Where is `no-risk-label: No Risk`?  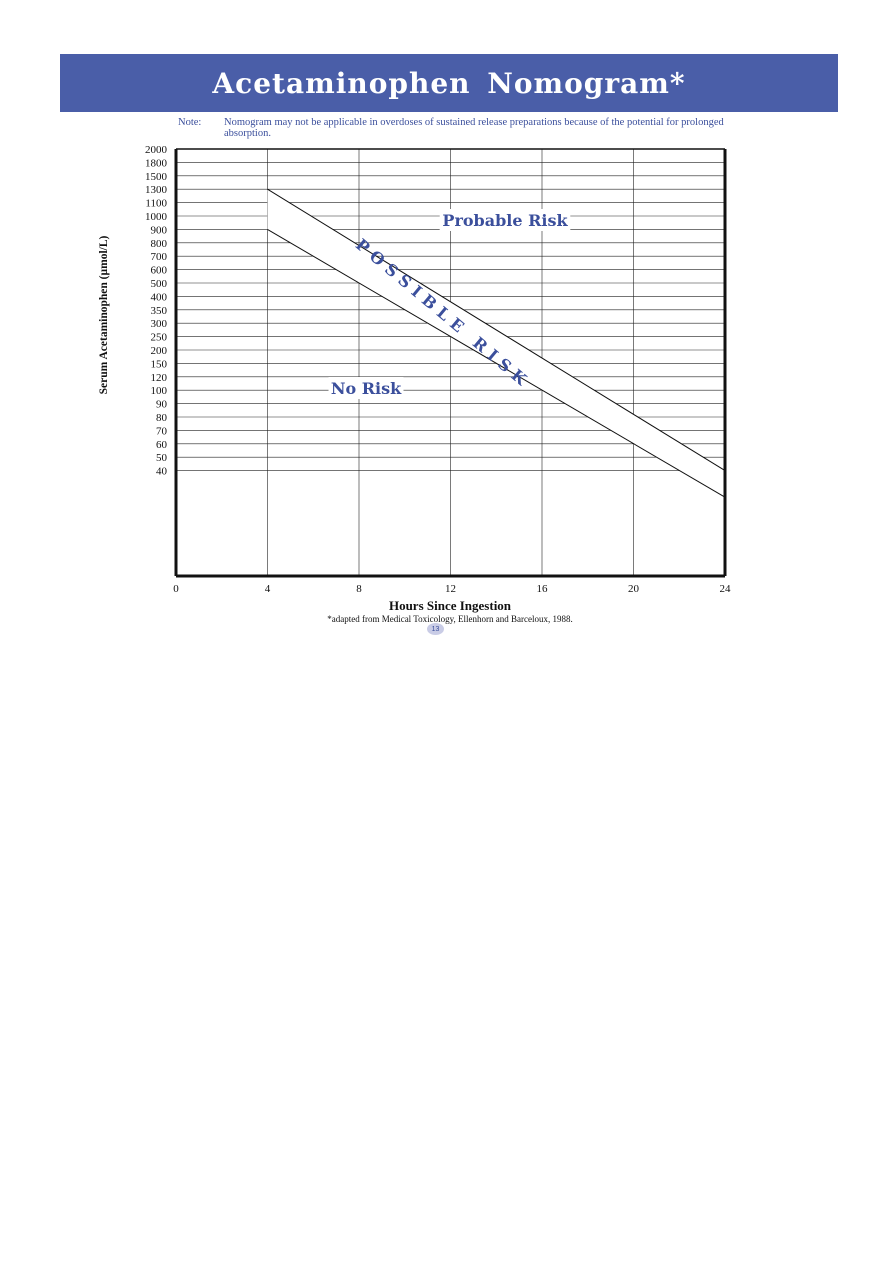
no-risk-label: No Risk is located at coordinates (366, 388).